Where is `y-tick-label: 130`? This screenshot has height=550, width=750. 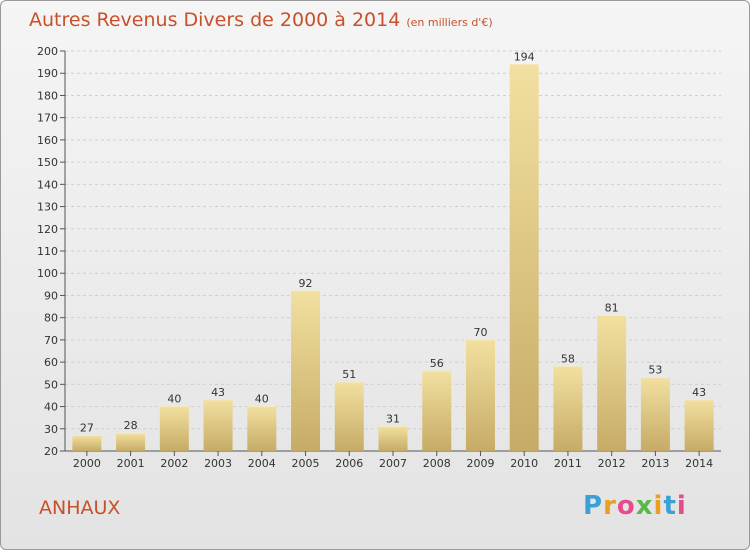 y-tick-label: 130 is located at coordinates (47, 207).